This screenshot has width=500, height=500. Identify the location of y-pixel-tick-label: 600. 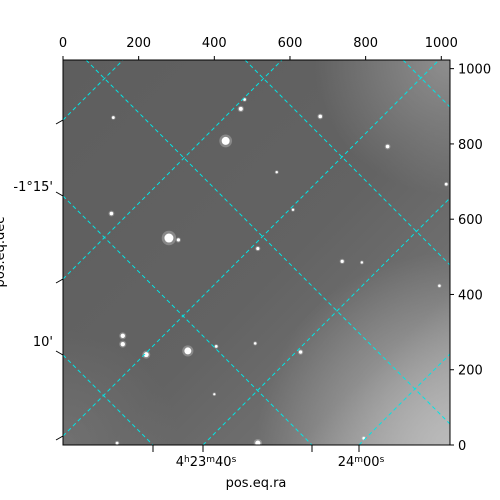
(470, 220).